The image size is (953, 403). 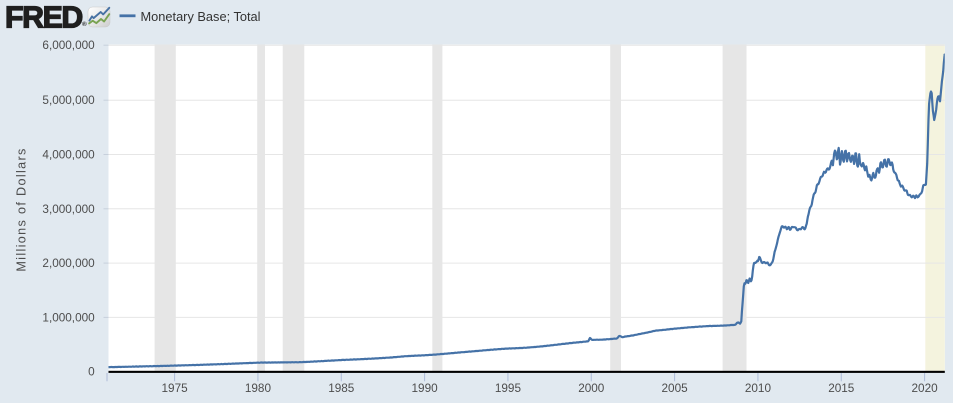 I want to click on svg-text: Millions of Dollars, so click(x=22, y=209).